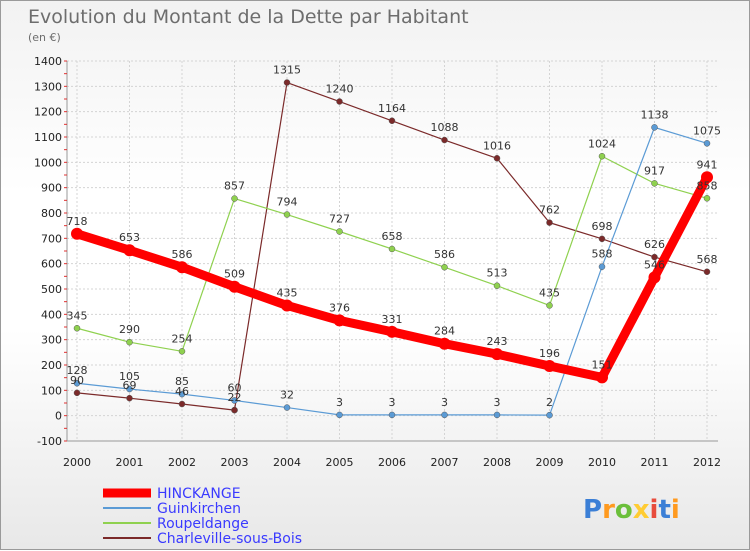 Image resolution: width=750 pixels, height=551 pixels. I want to click on y-tick-label: 400, so click(51, 314).